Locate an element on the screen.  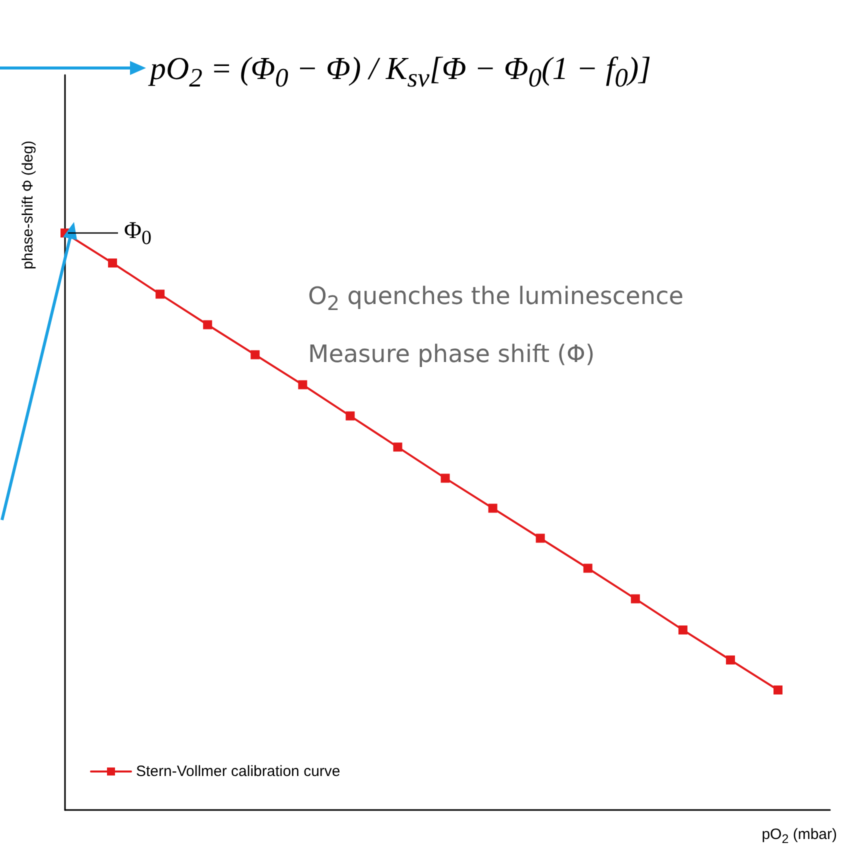
text: pO$_{2}$ = (Φ$_{0}$ − Φ) / K$_{sv}$[Φ − Φ$_{0}$(1 − f$_{0}$)] is located at coordinates (401, 71).